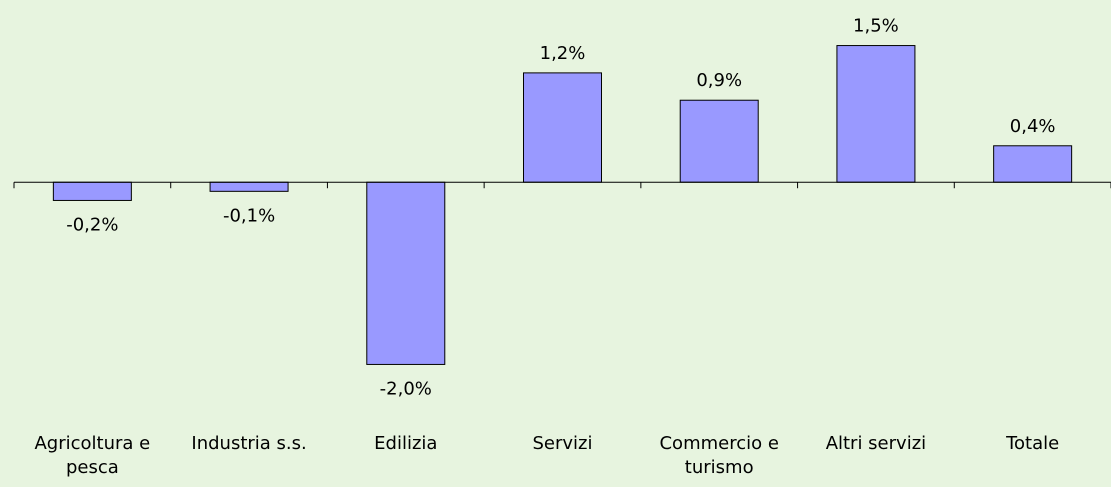 This screenshot has width=1111, height=487. I want to click on x-tick-label: Totale, so click(1033, 443).